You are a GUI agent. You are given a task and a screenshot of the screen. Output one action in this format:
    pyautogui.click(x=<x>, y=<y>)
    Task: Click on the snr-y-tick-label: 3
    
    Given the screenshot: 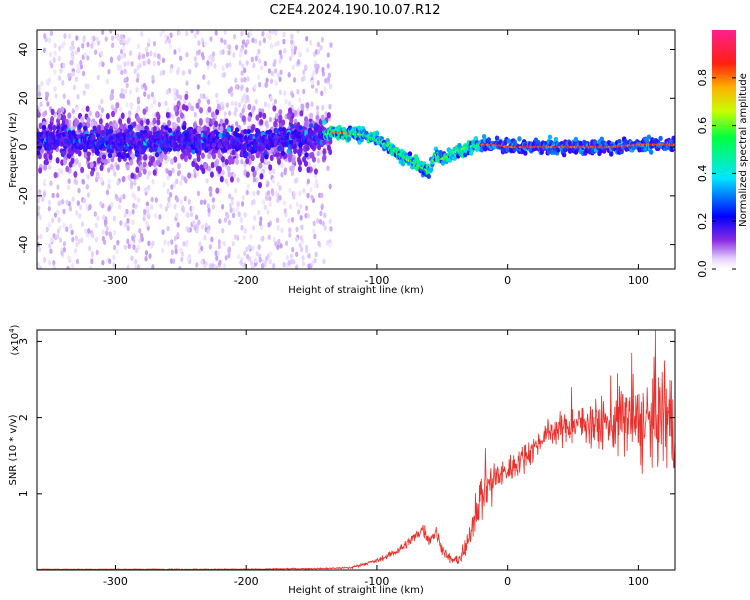 What is the action you would take?
    pyautogui.click(x=23, y=341)
    